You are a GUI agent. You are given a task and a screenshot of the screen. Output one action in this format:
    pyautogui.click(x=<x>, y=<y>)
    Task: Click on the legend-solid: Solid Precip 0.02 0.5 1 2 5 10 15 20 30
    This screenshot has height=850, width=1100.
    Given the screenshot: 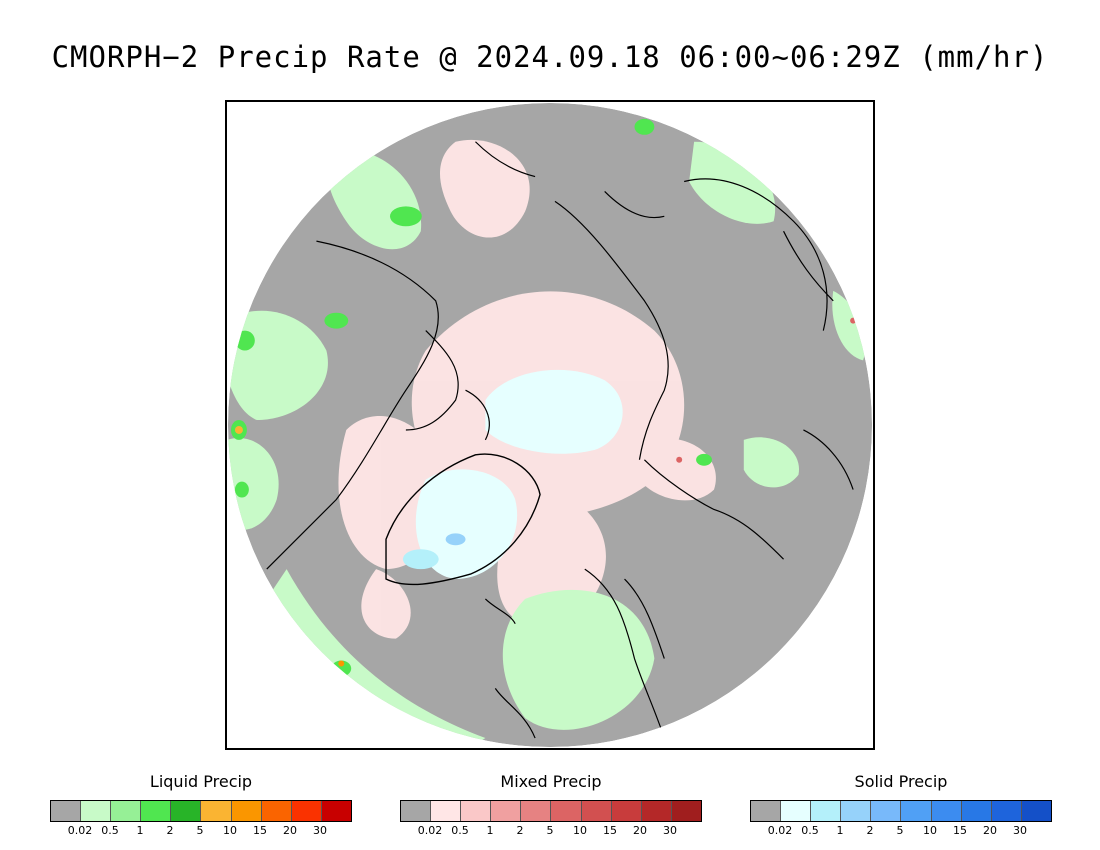 What is the action you would take?
    pyautogui.click(x=901, y=805)
    